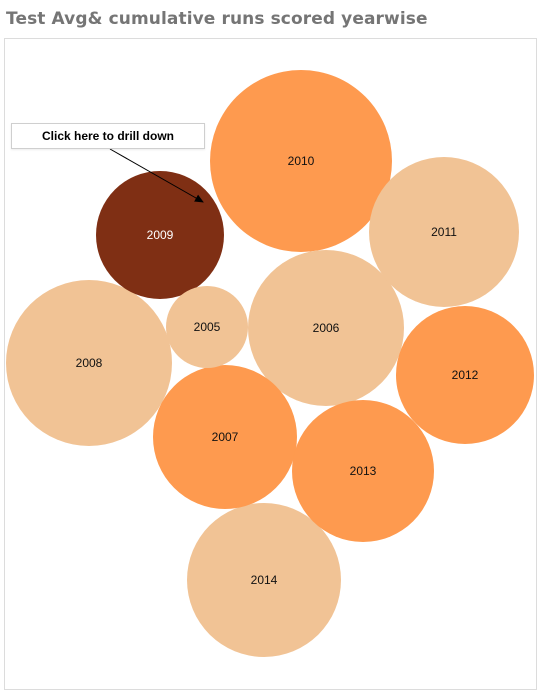 Image resolution: width=545 pixels, height=699 pixels. I want to click on bubble-2010: 2010, so click(301, 161).